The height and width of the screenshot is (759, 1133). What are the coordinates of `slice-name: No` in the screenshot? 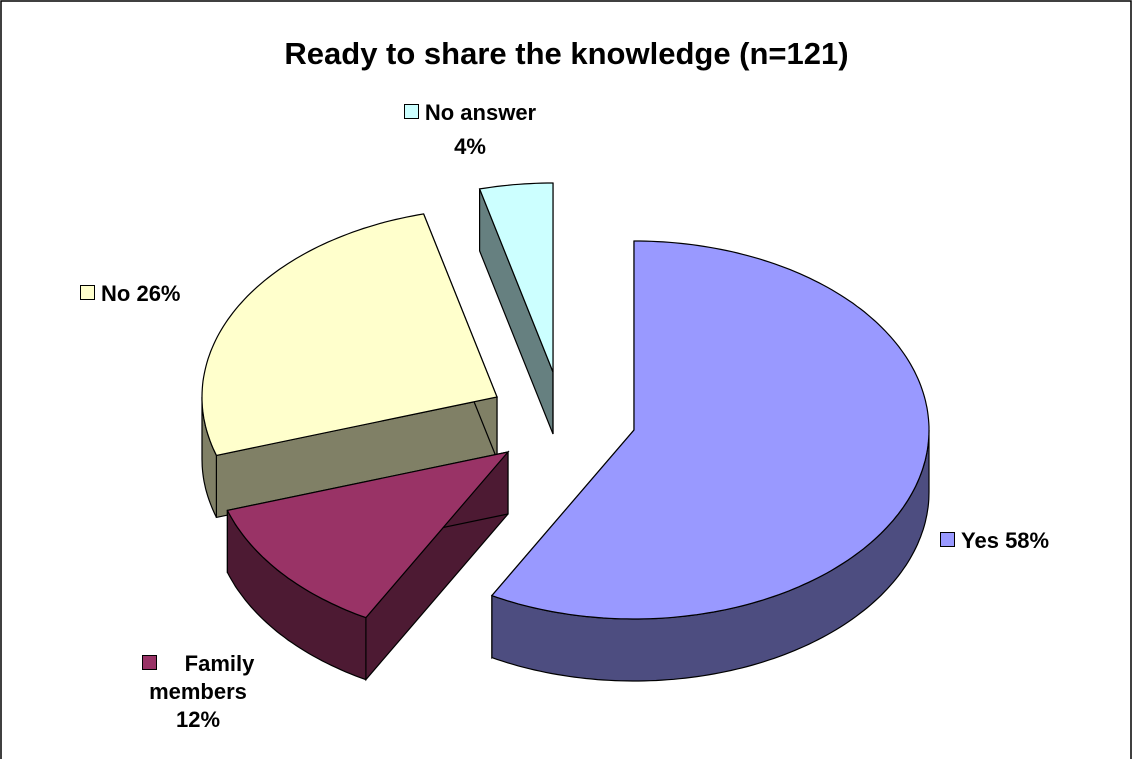 It's located at (116, 293).